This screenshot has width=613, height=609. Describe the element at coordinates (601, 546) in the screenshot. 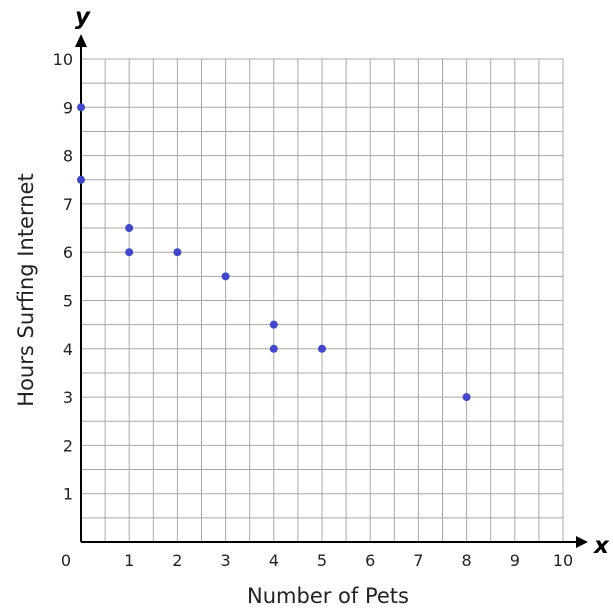

I see `x-axis-letter: x` at that location.